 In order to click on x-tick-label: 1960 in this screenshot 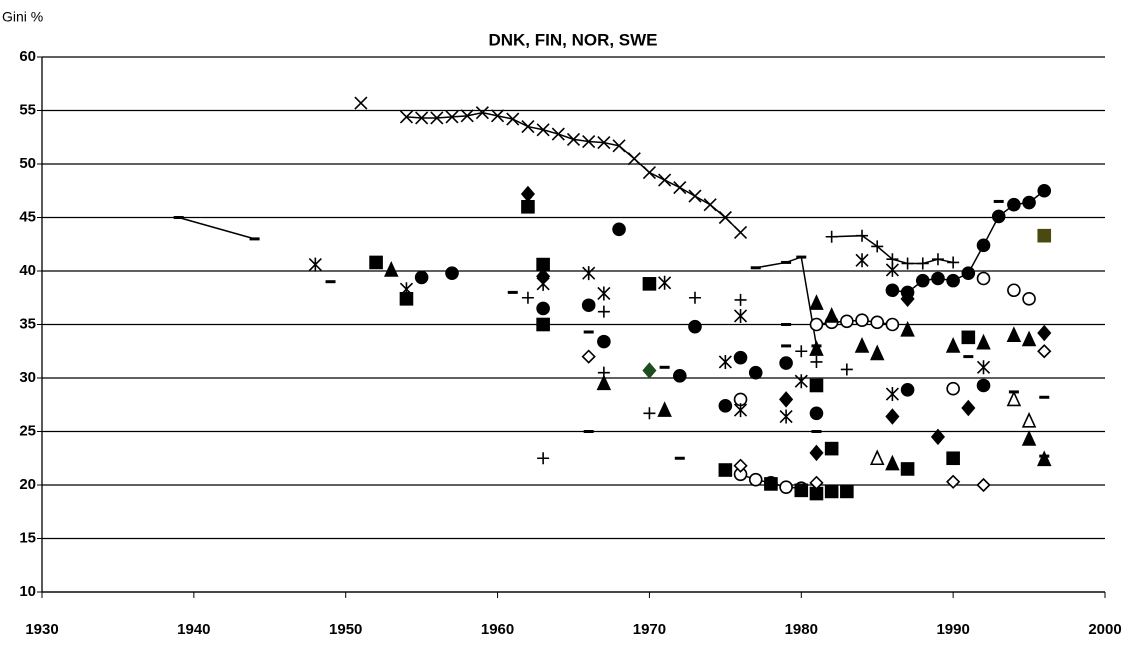, I will do `click(497, 629)`.